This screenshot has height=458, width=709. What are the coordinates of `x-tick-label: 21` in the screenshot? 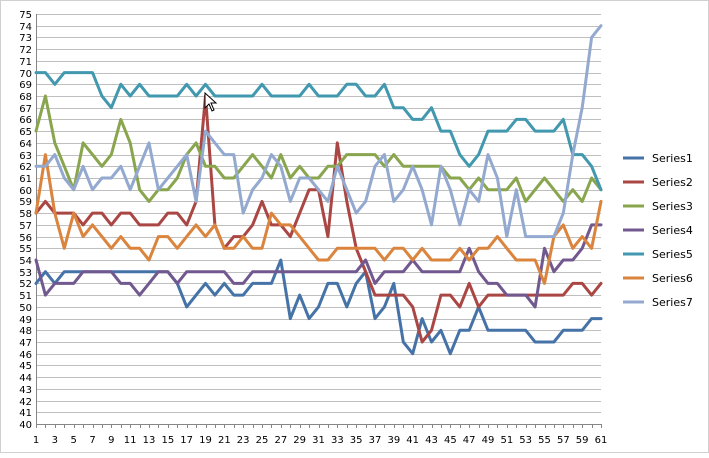 It's located at (224, 440).